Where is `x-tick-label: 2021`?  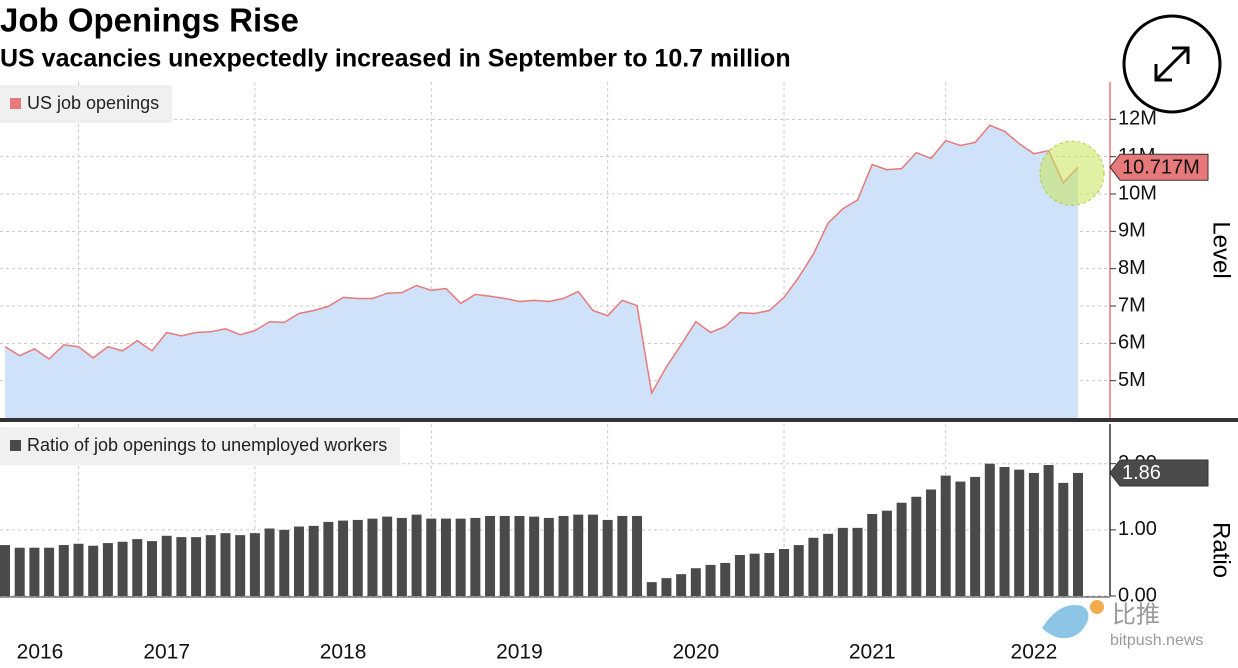 x-tick-label: 2021 is located at coordinates (872, 652).